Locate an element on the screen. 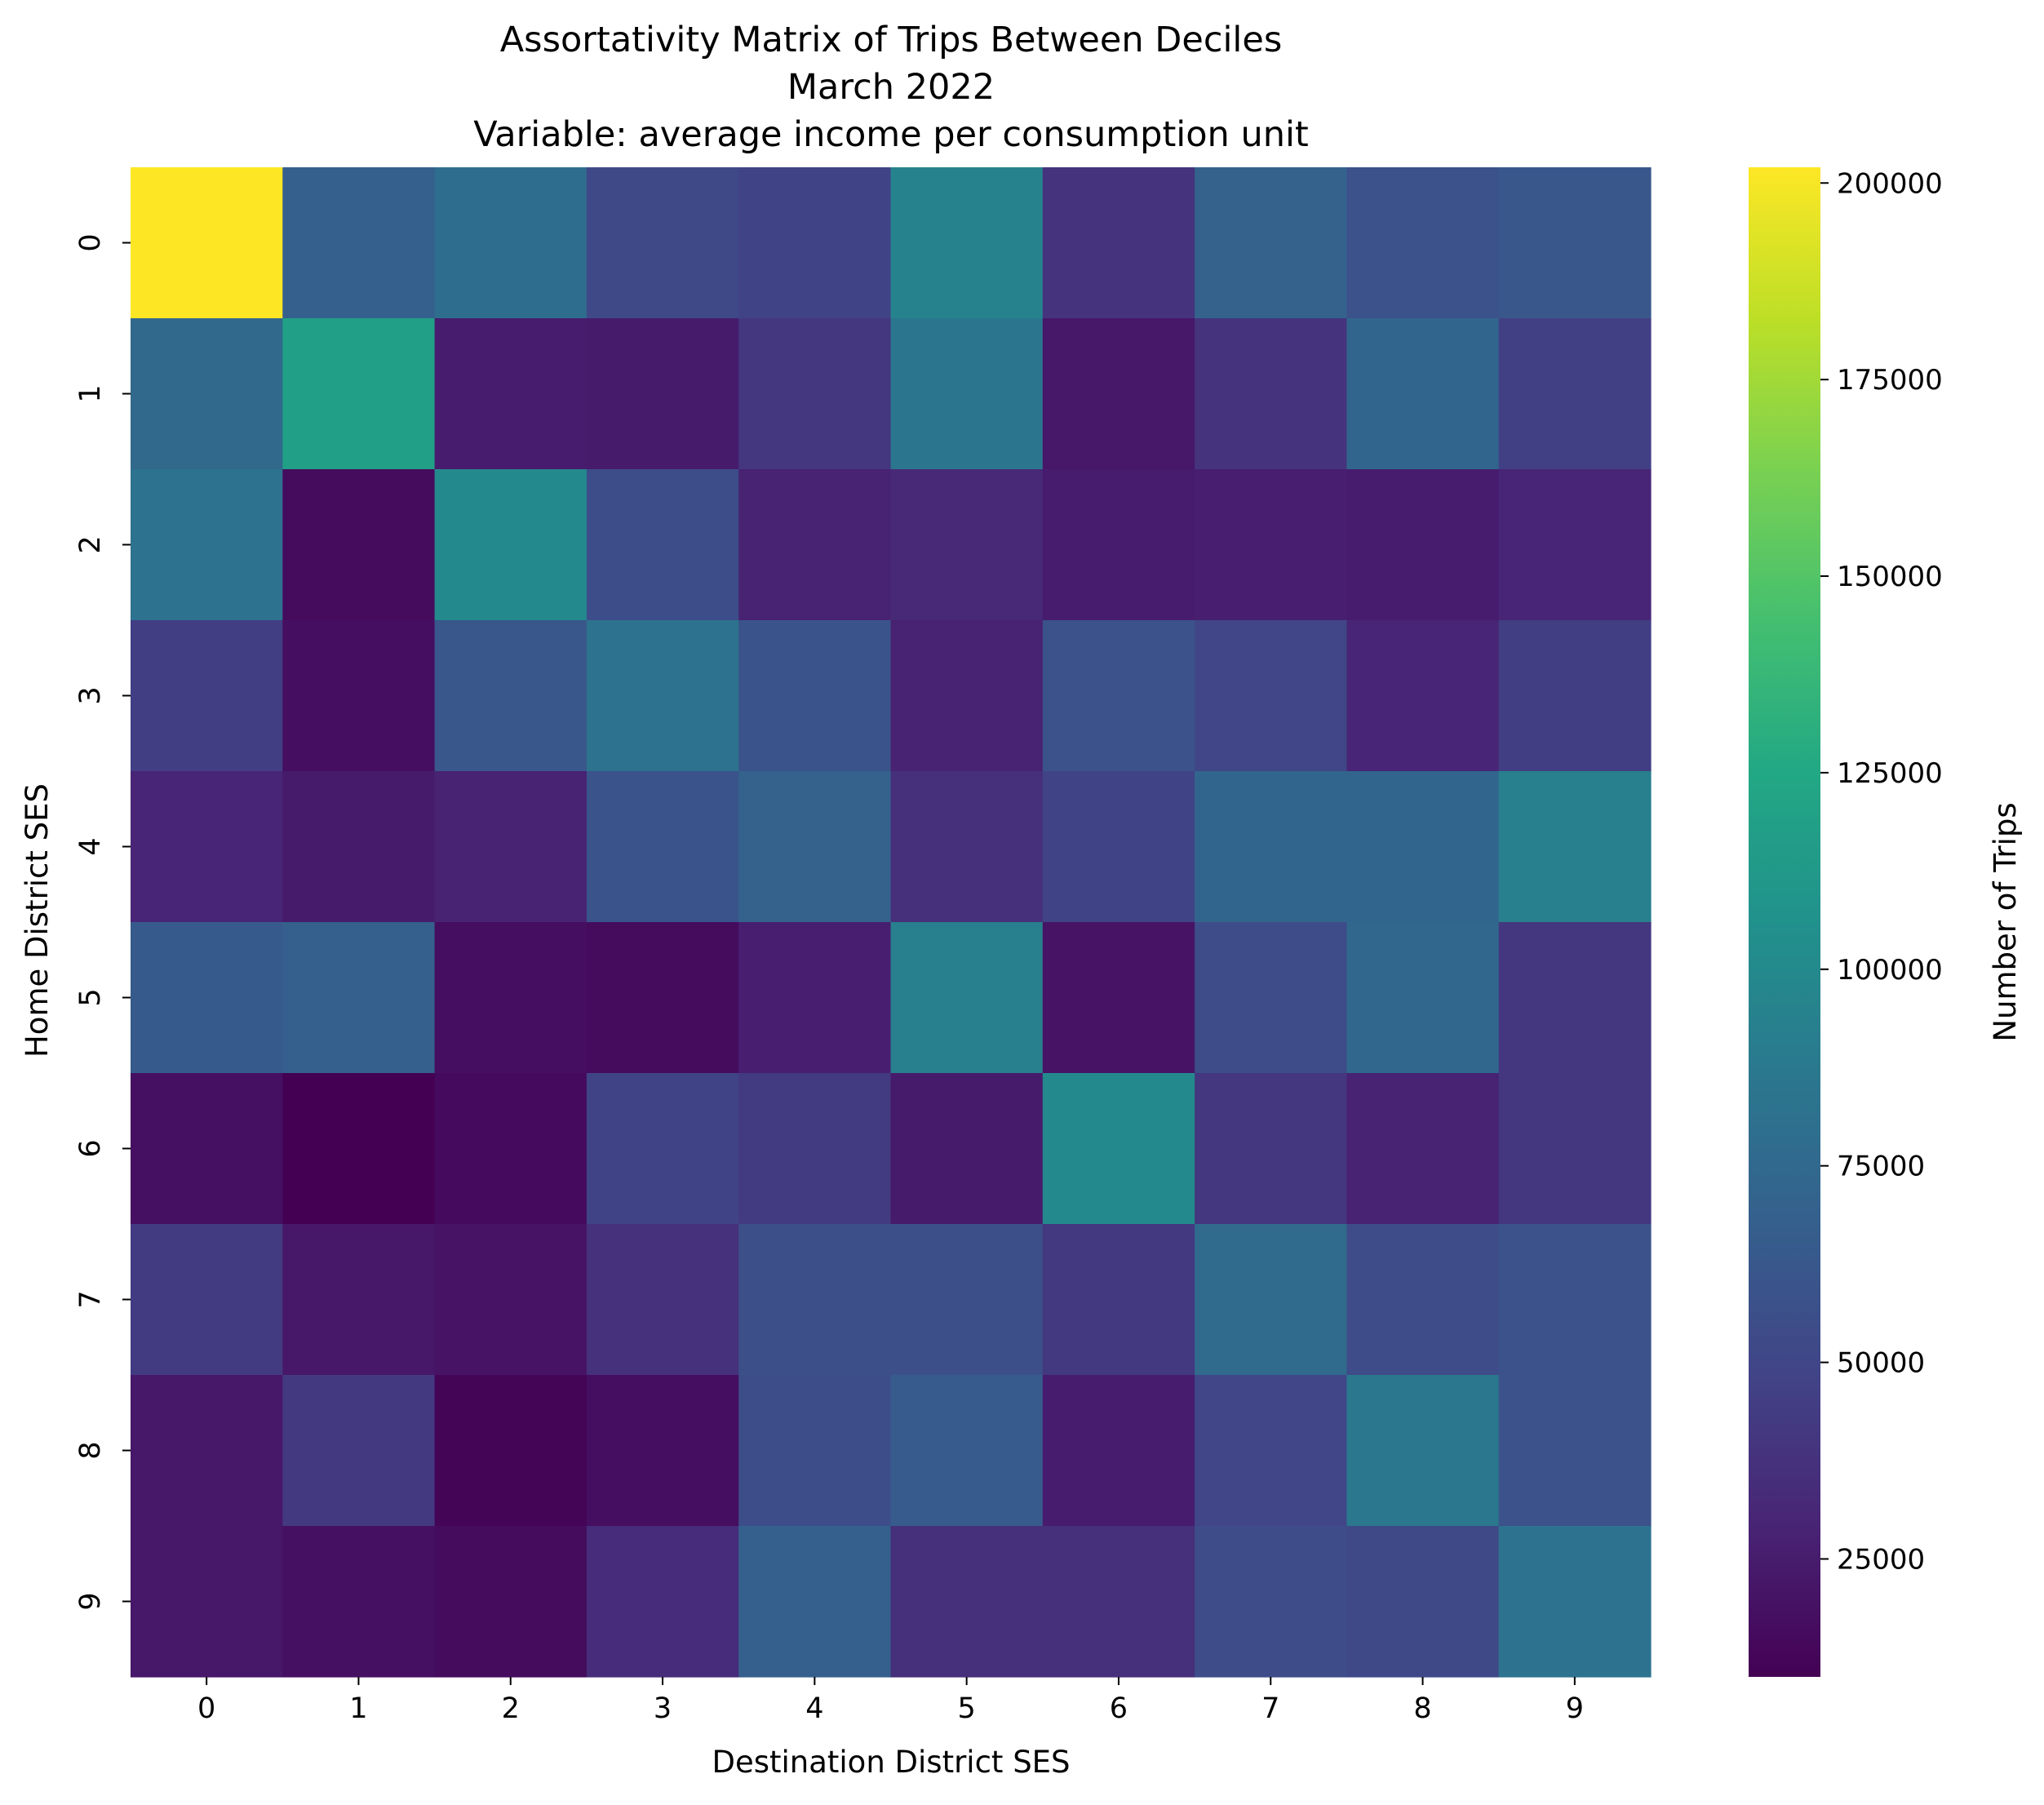 Image resolution: width=2044 pixels, height=1805 pixels. x-tick-label: 0 is located at coordinates (206, 1708).